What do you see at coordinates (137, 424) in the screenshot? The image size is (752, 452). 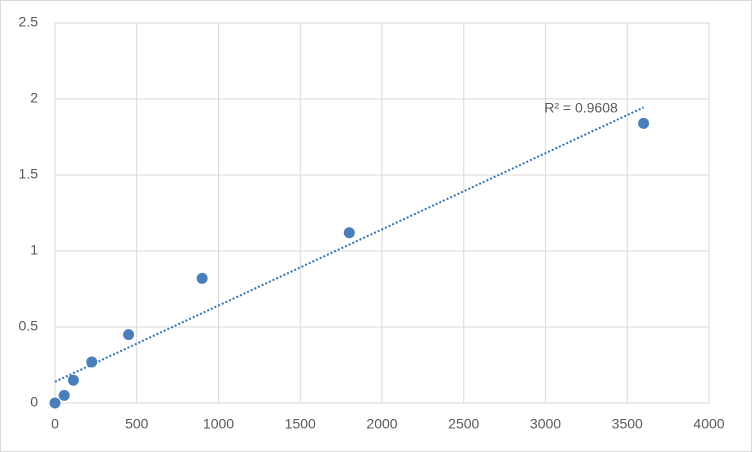 I see `x-tick-label: 500` at bounding box center [137, 424].